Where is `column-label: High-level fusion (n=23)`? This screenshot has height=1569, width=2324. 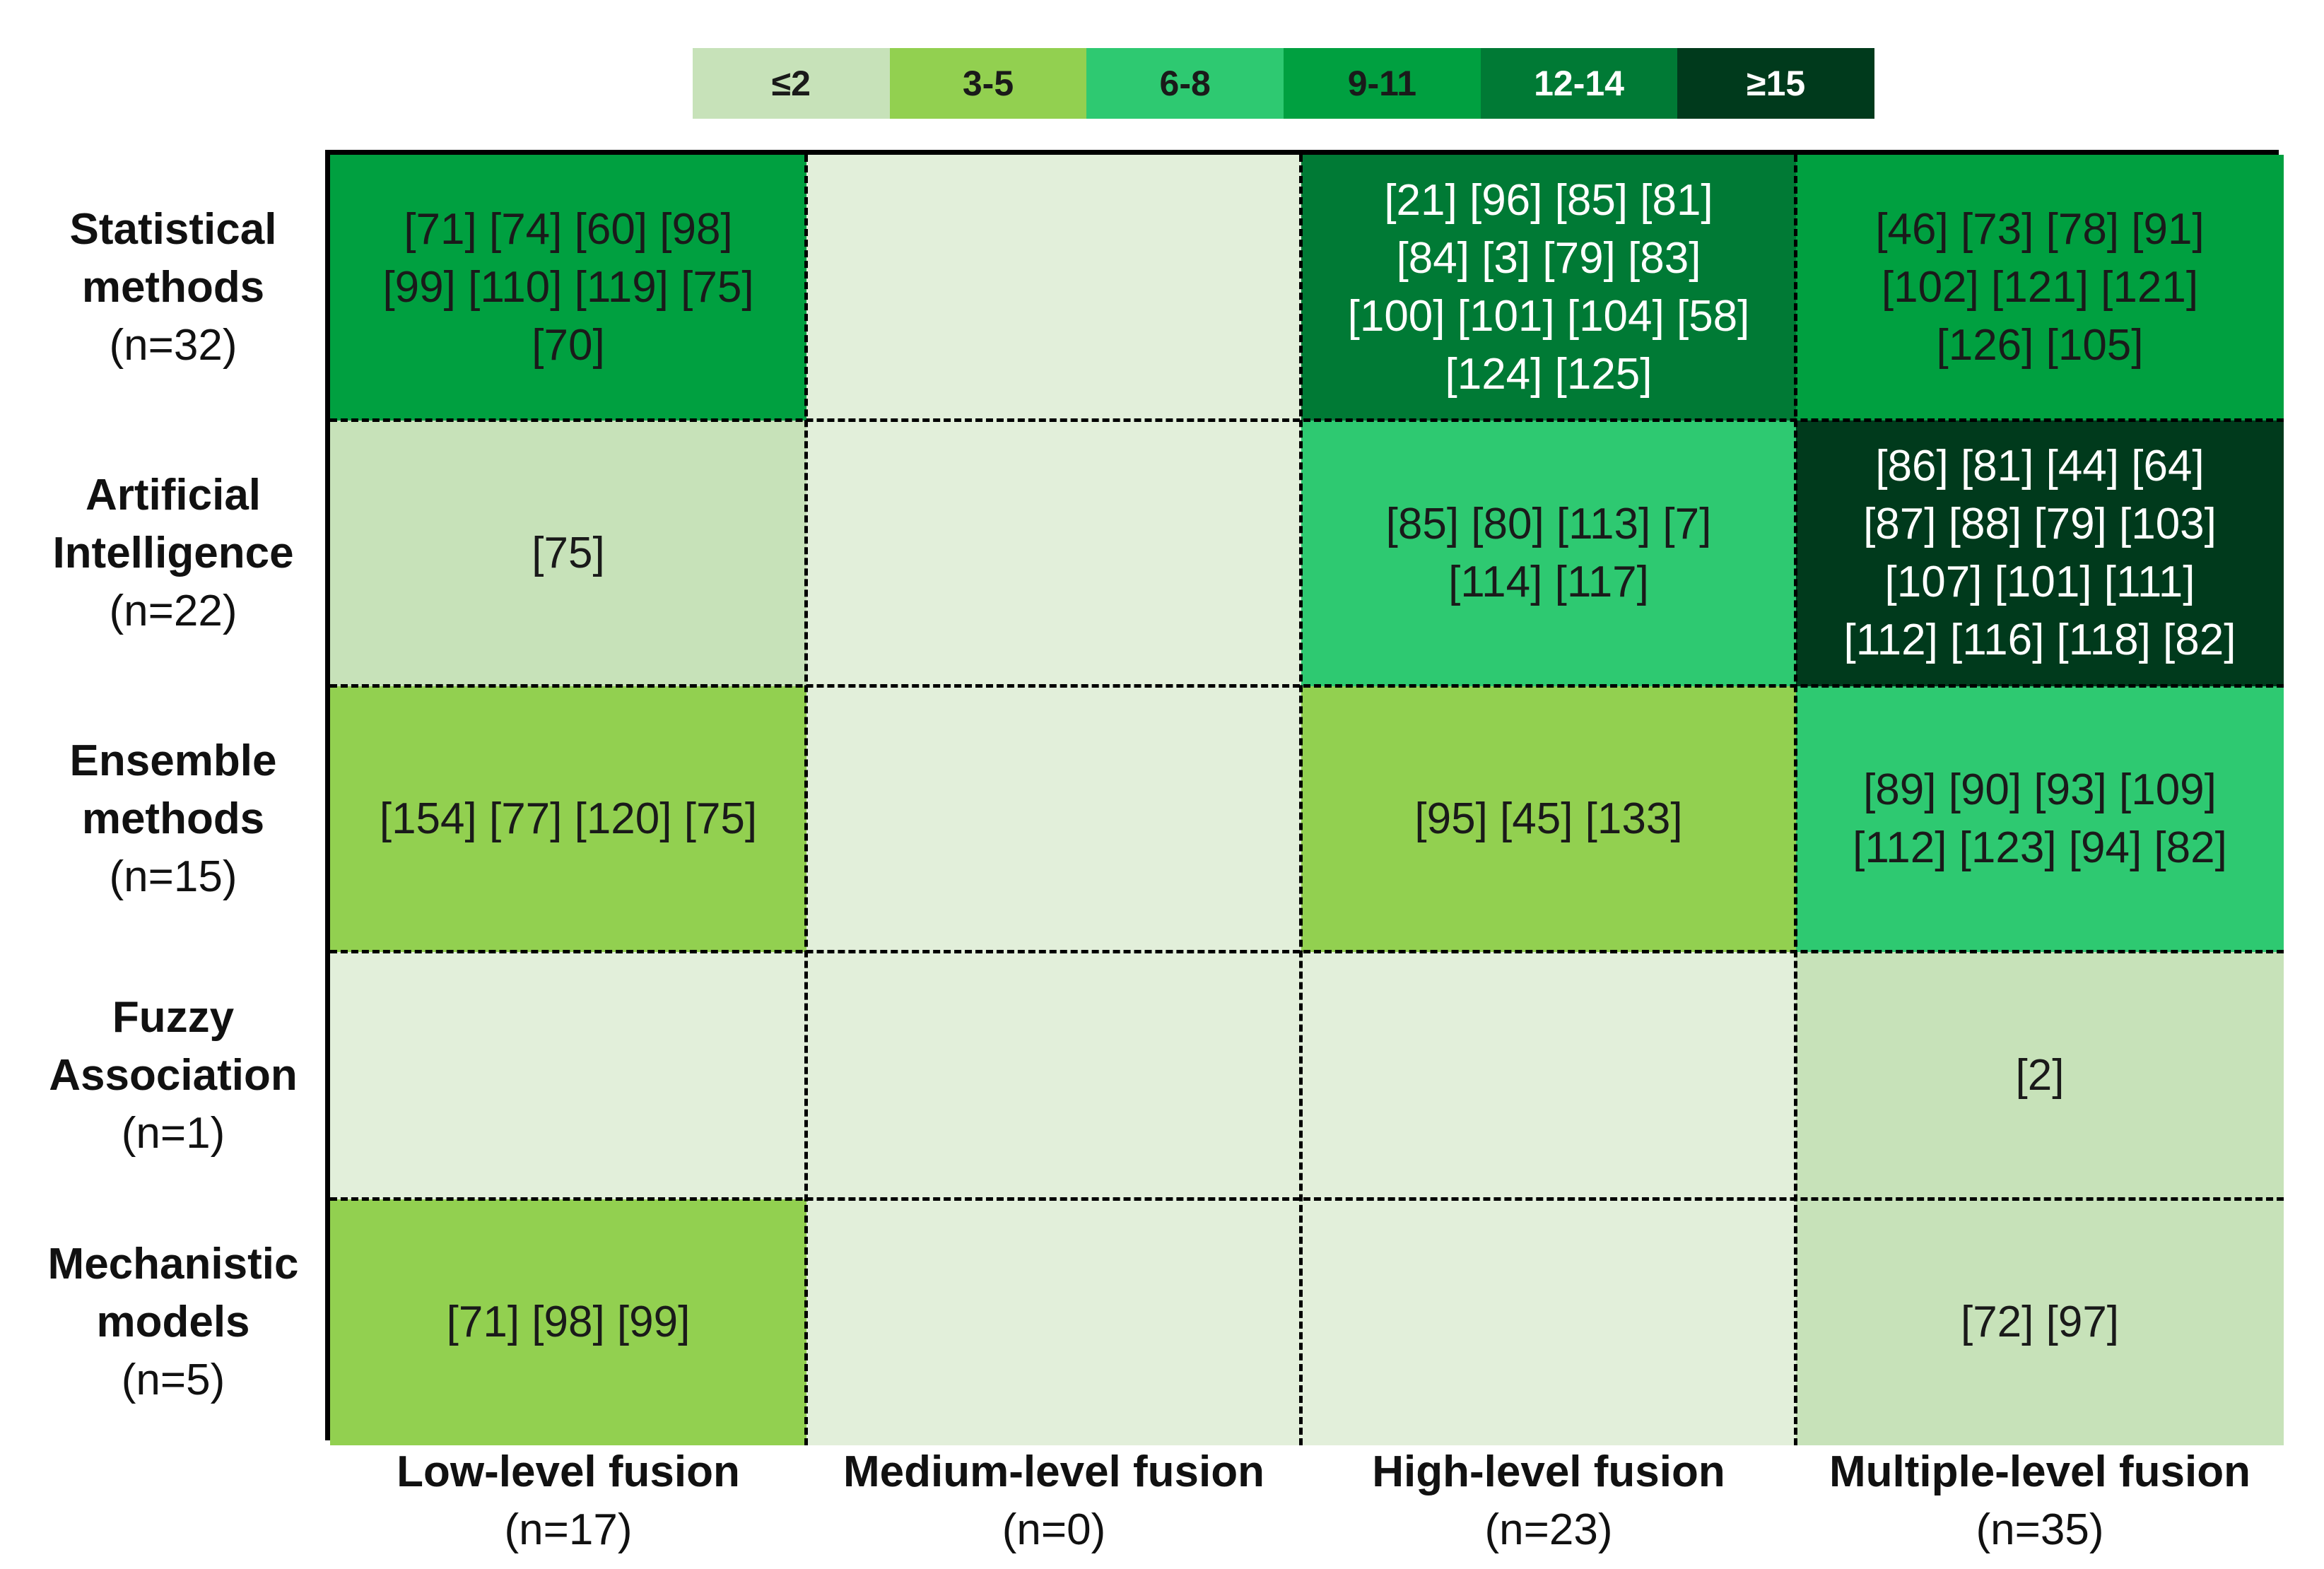 column-label: High-level fusion (n=23) is located at coordinates (1548, 1501).